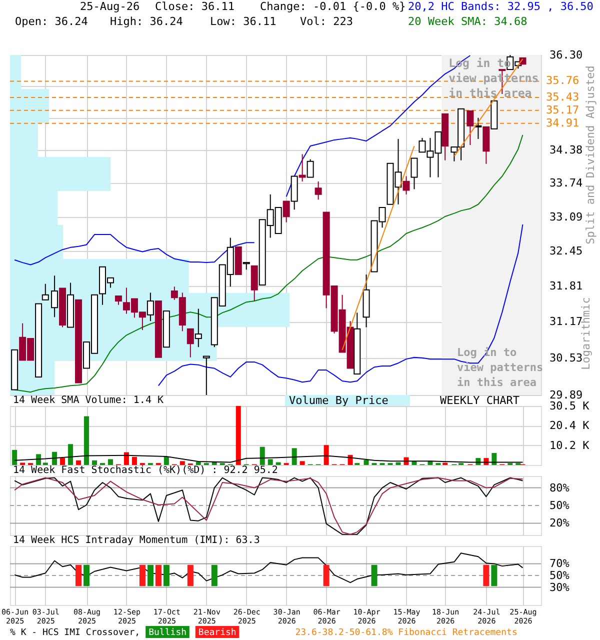  I want to click on text: Split and Dividend Adjusted, so click(590, 155).